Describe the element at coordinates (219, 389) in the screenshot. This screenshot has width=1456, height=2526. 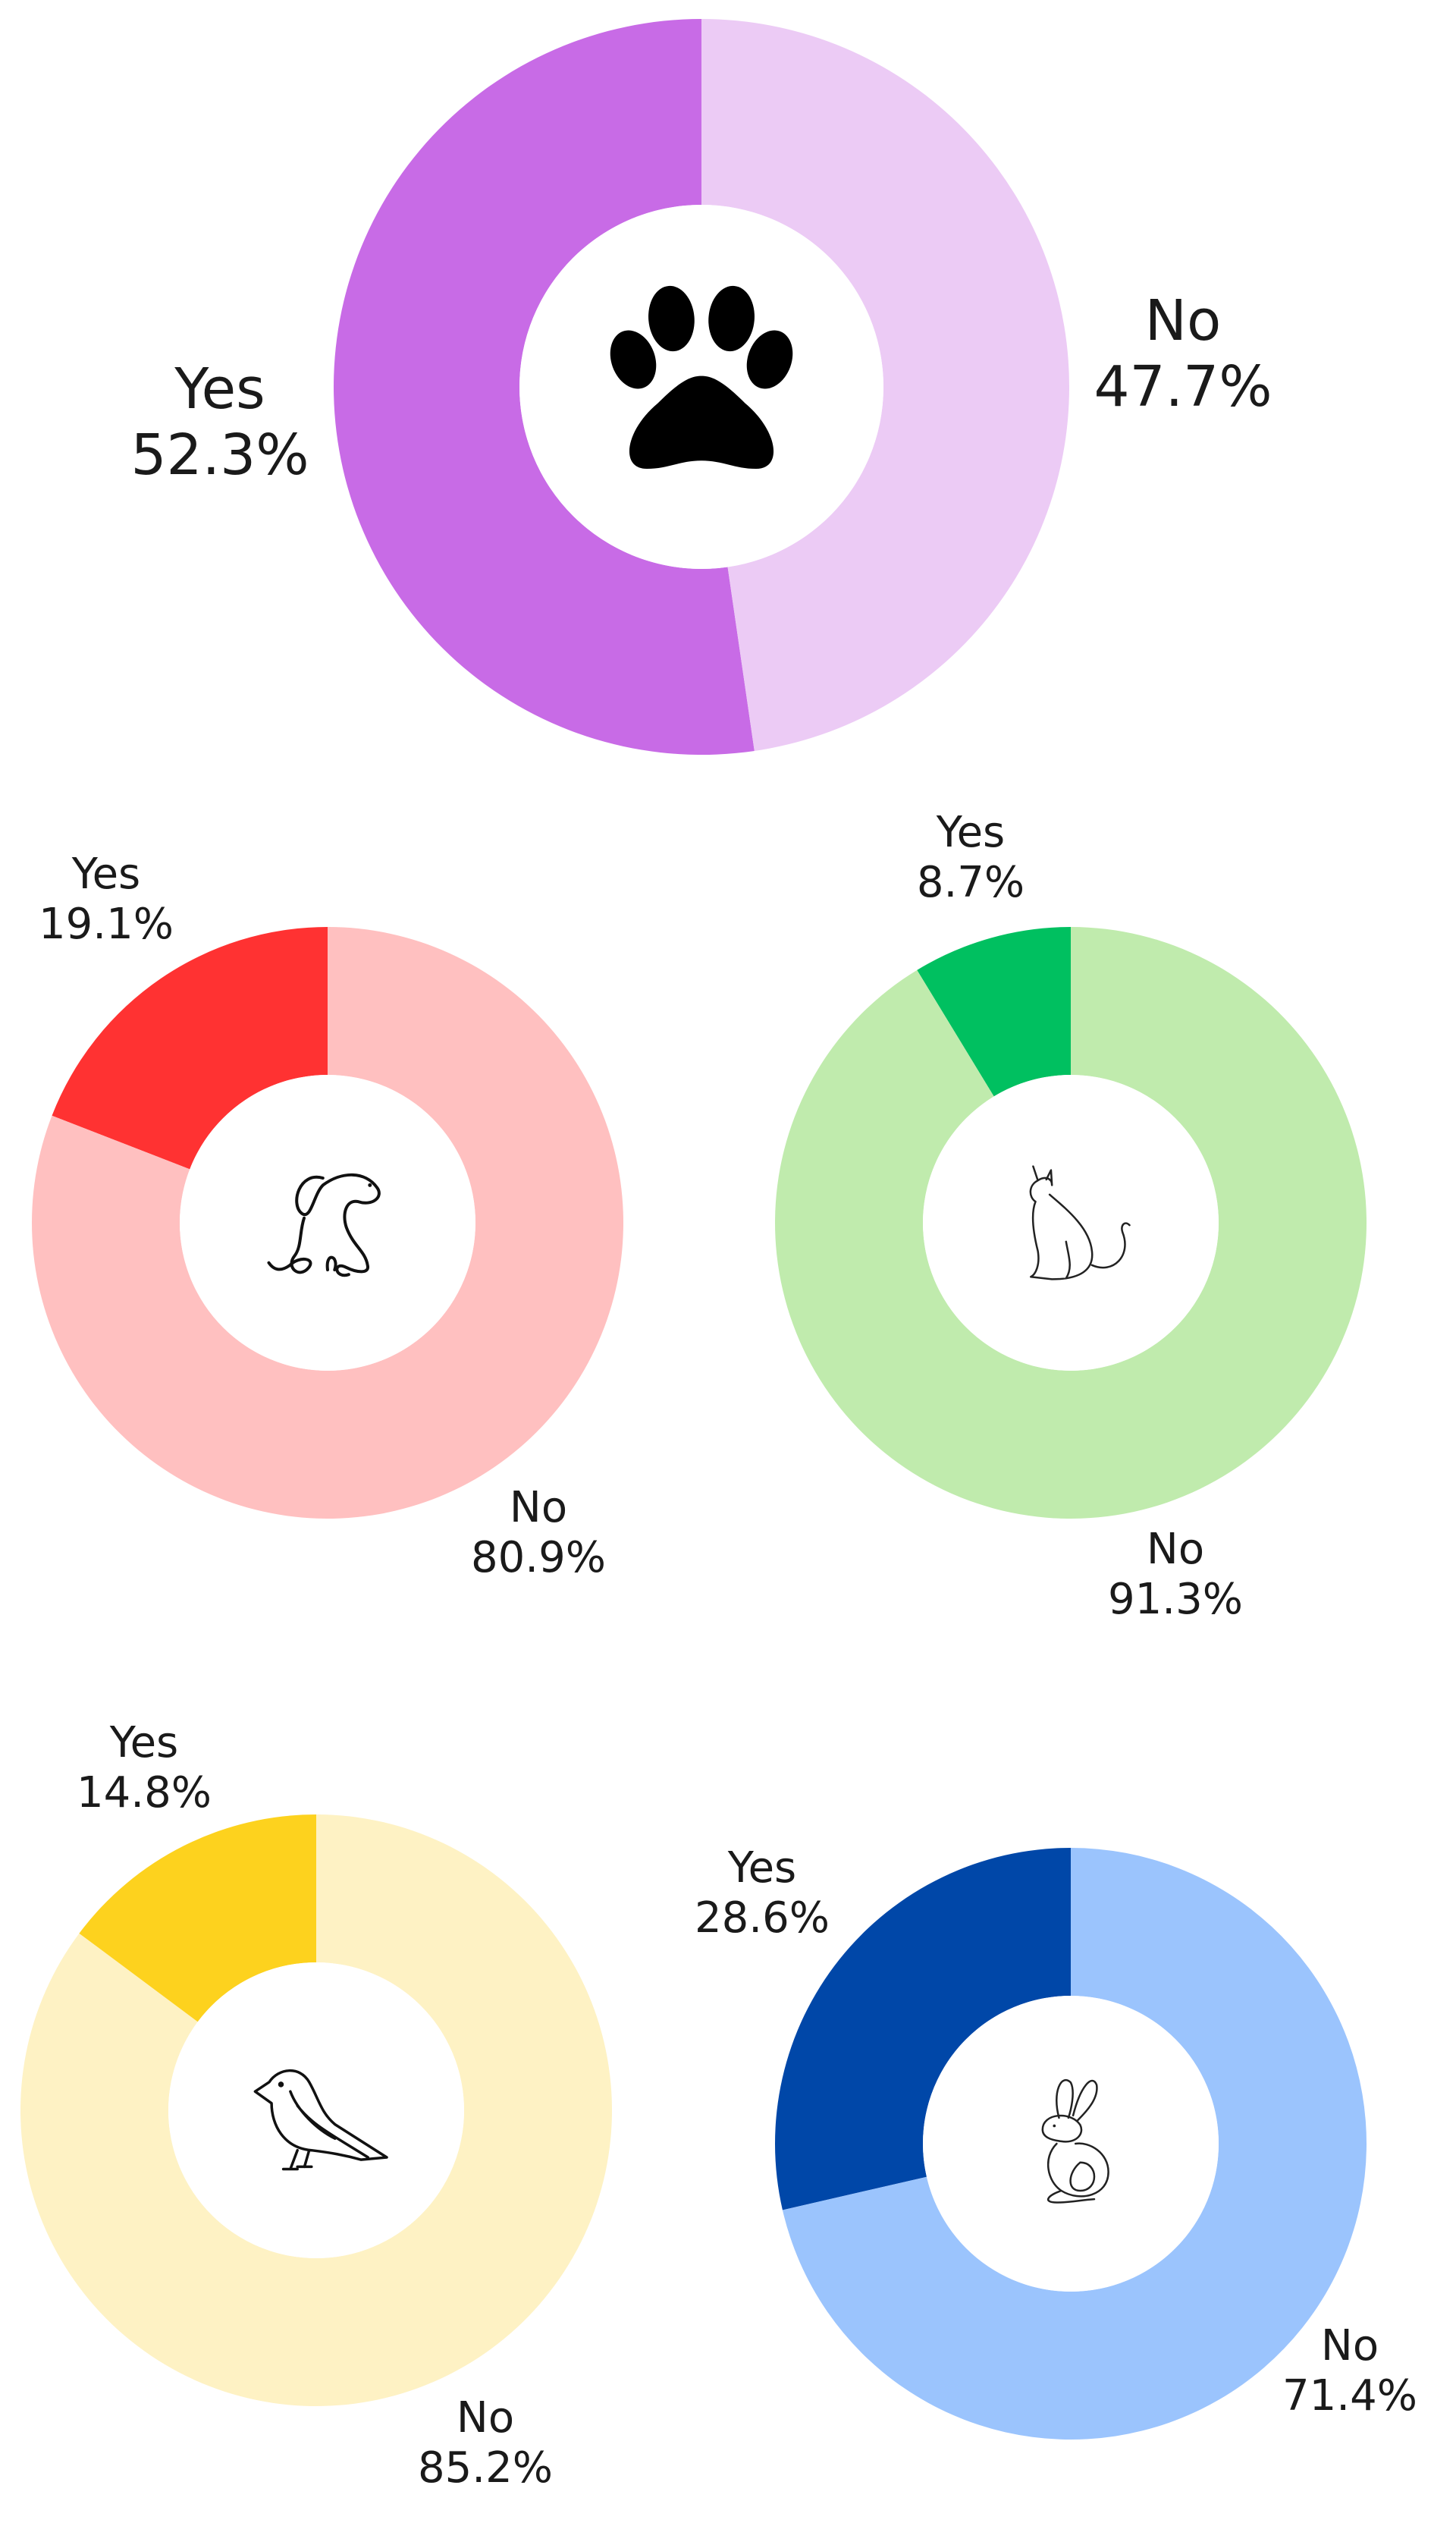
I see `chart-0-yes-category: Yes` at that location.